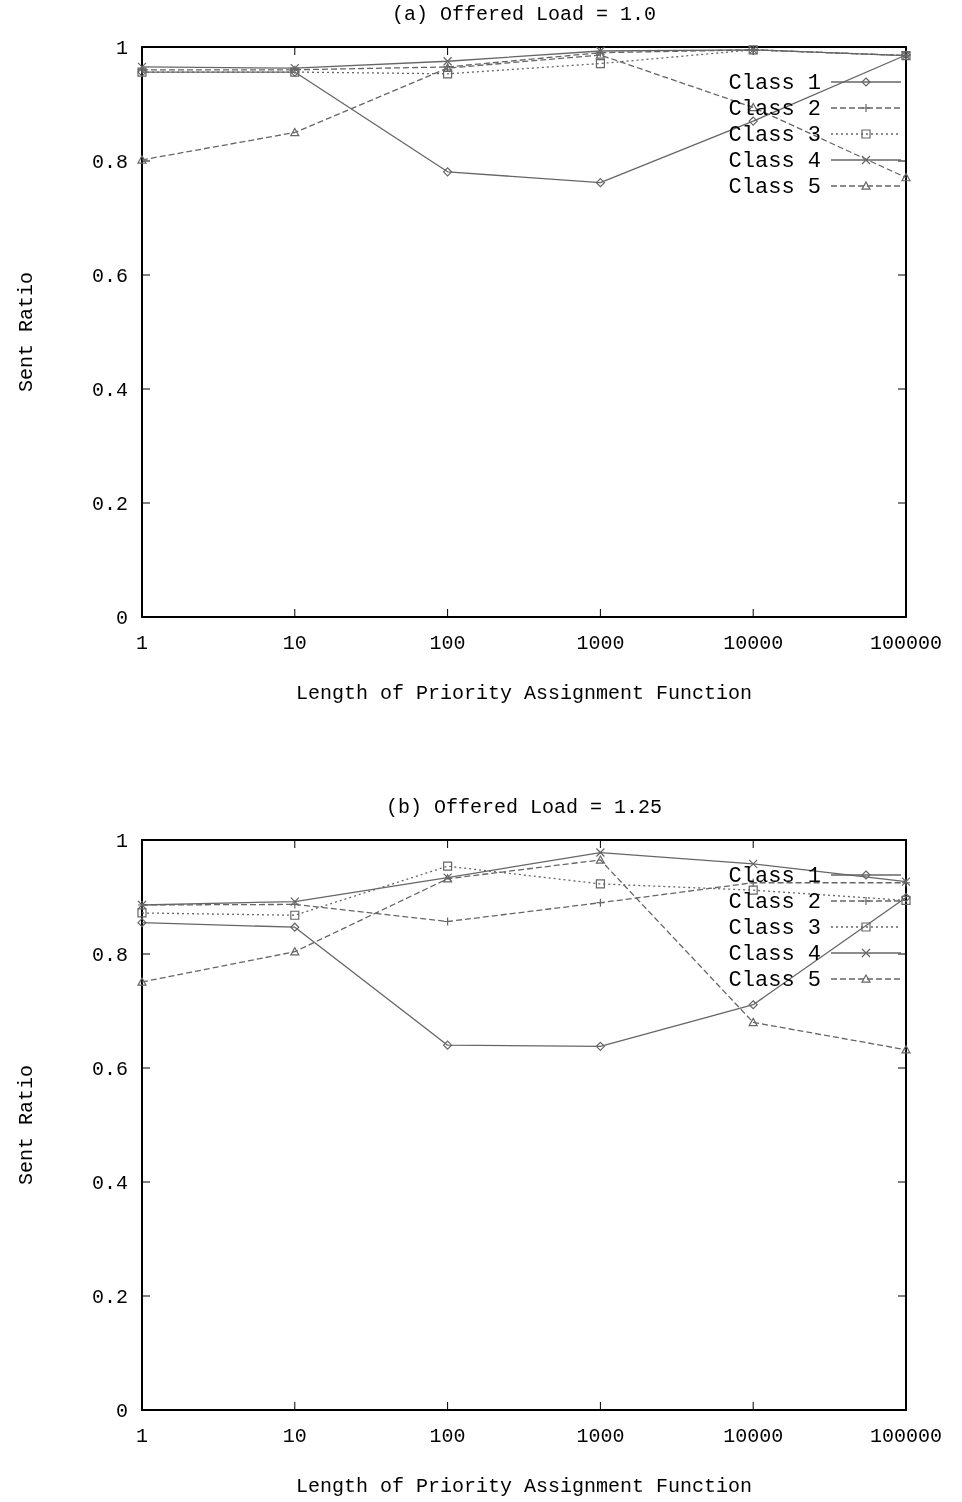  Describe the element at coordinates (524, 807) in the screenshot. I see `chart-title: (b) Offered Load = 1.25` at that location.